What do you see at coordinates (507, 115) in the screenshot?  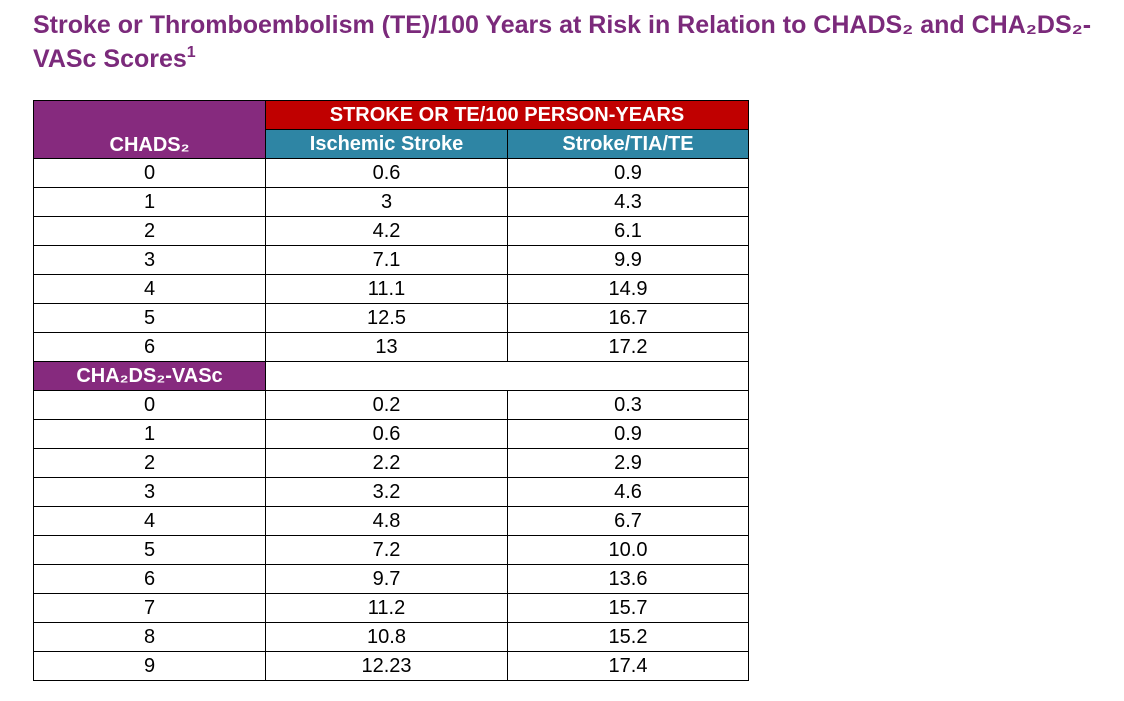 I see `group-header: STROKE OR TE/100 PERSON-YEARS` at bounding box center [507, 115].